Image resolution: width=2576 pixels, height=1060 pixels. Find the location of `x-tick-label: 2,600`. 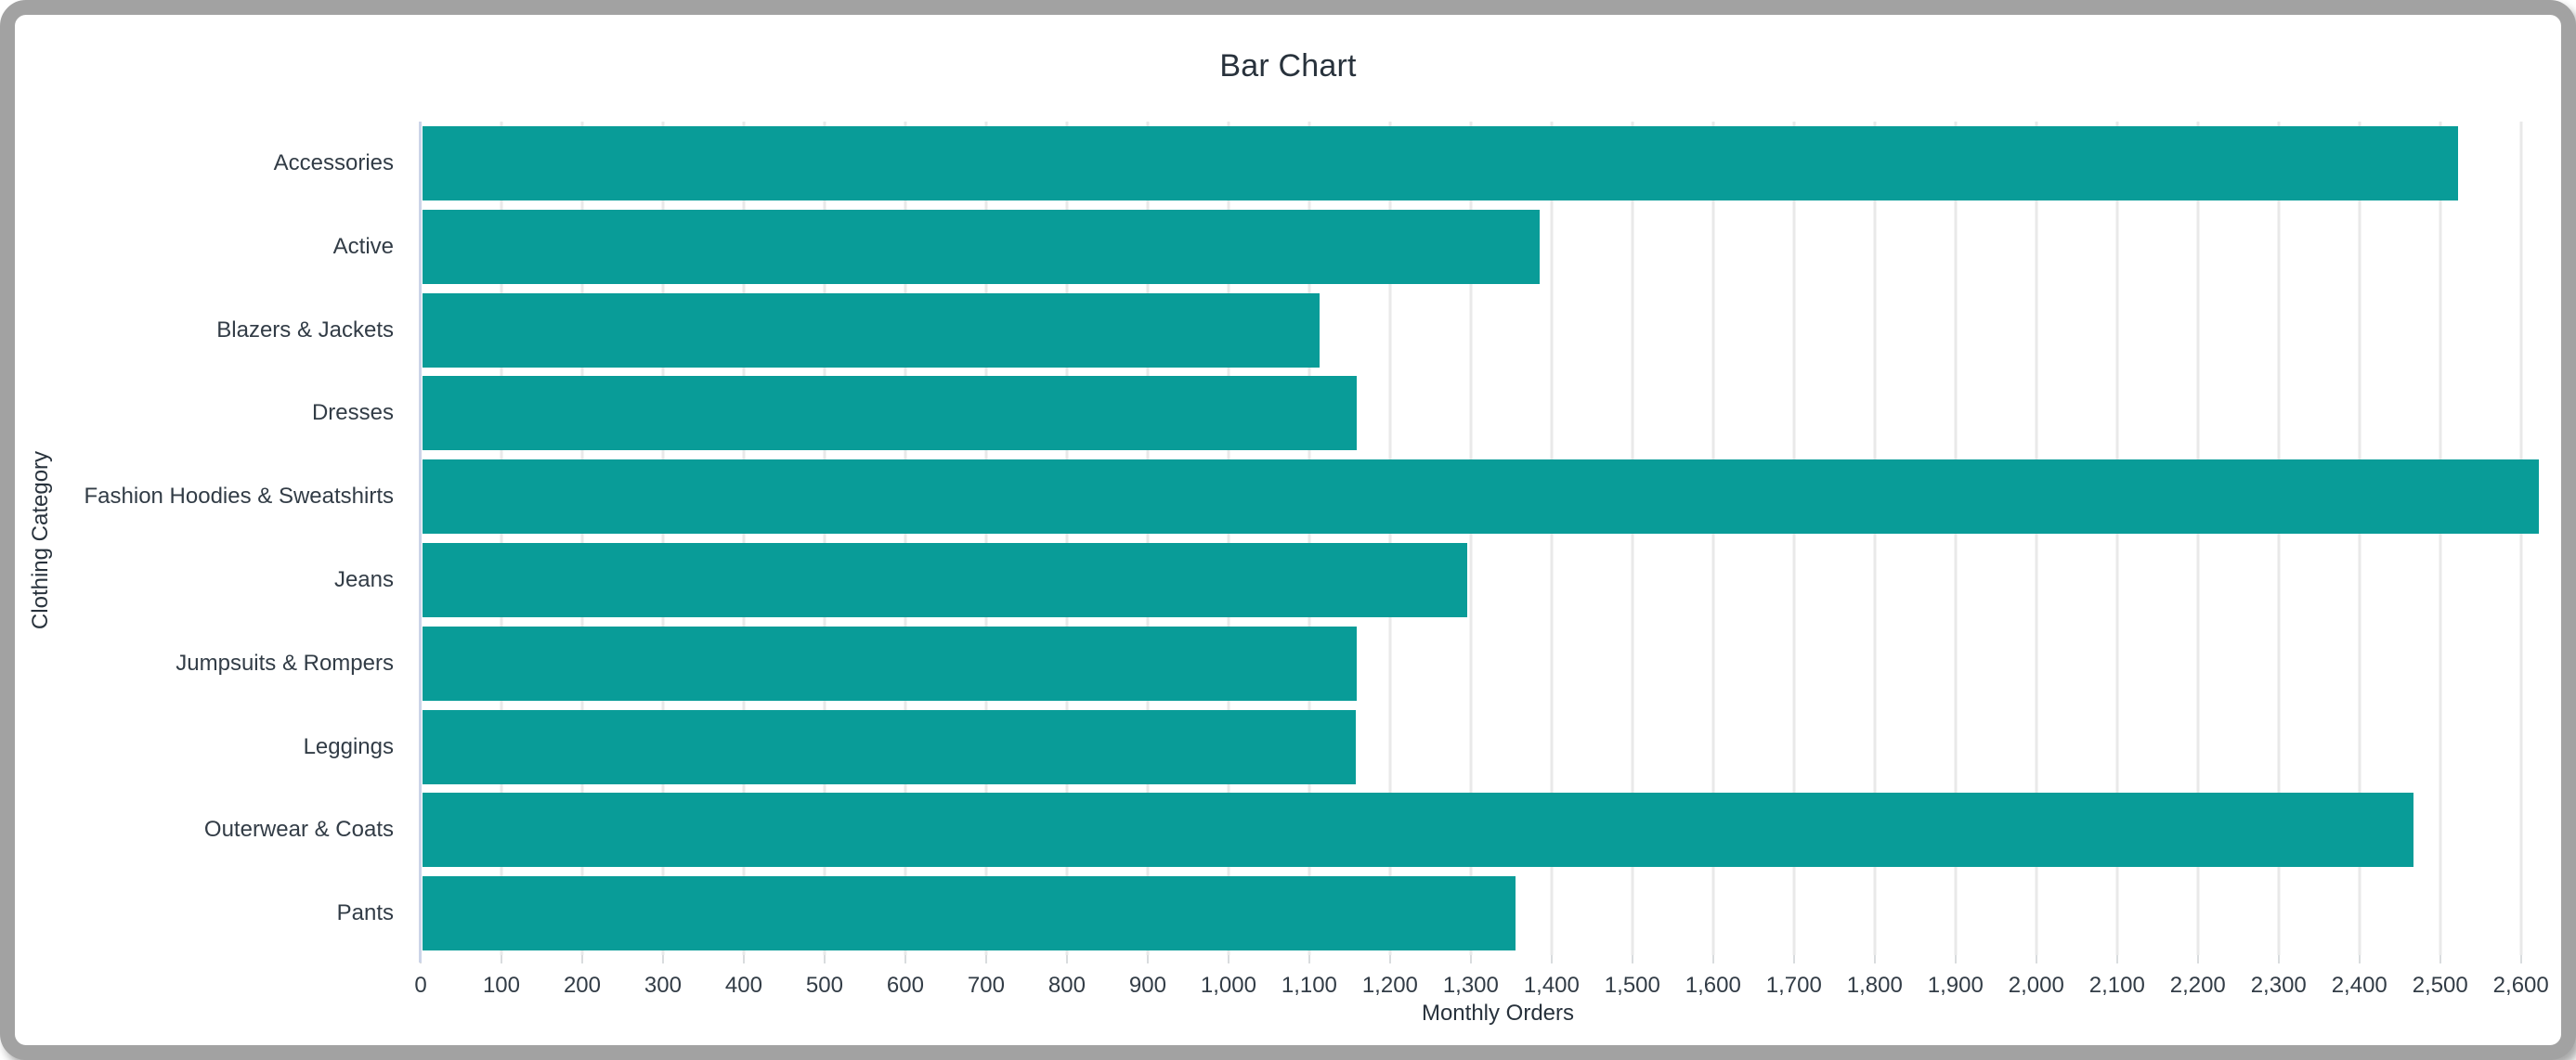

x-tick-label: 2,600 is located at coordinates (2520, 985).